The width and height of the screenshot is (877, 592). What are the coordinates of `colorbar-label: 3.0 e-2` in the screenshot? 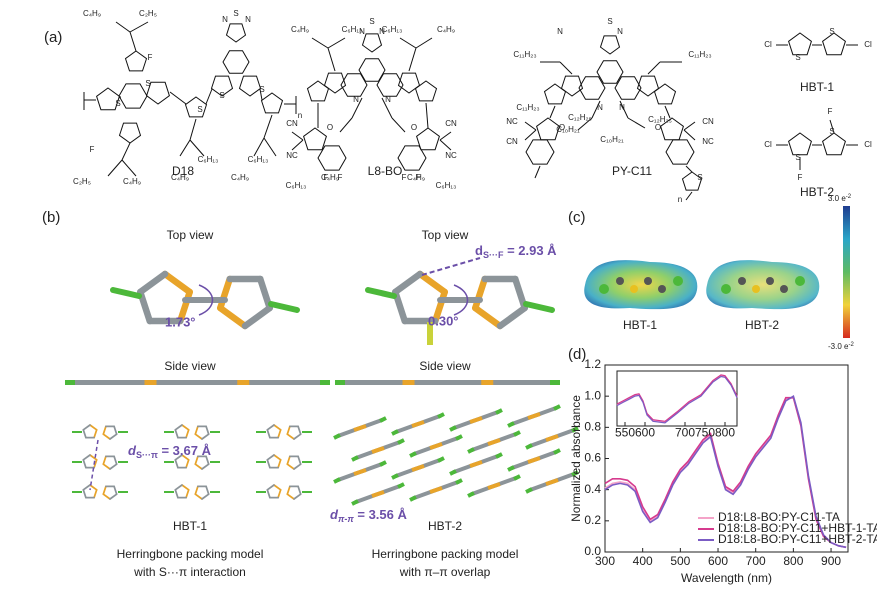 It's located at (840, 199).